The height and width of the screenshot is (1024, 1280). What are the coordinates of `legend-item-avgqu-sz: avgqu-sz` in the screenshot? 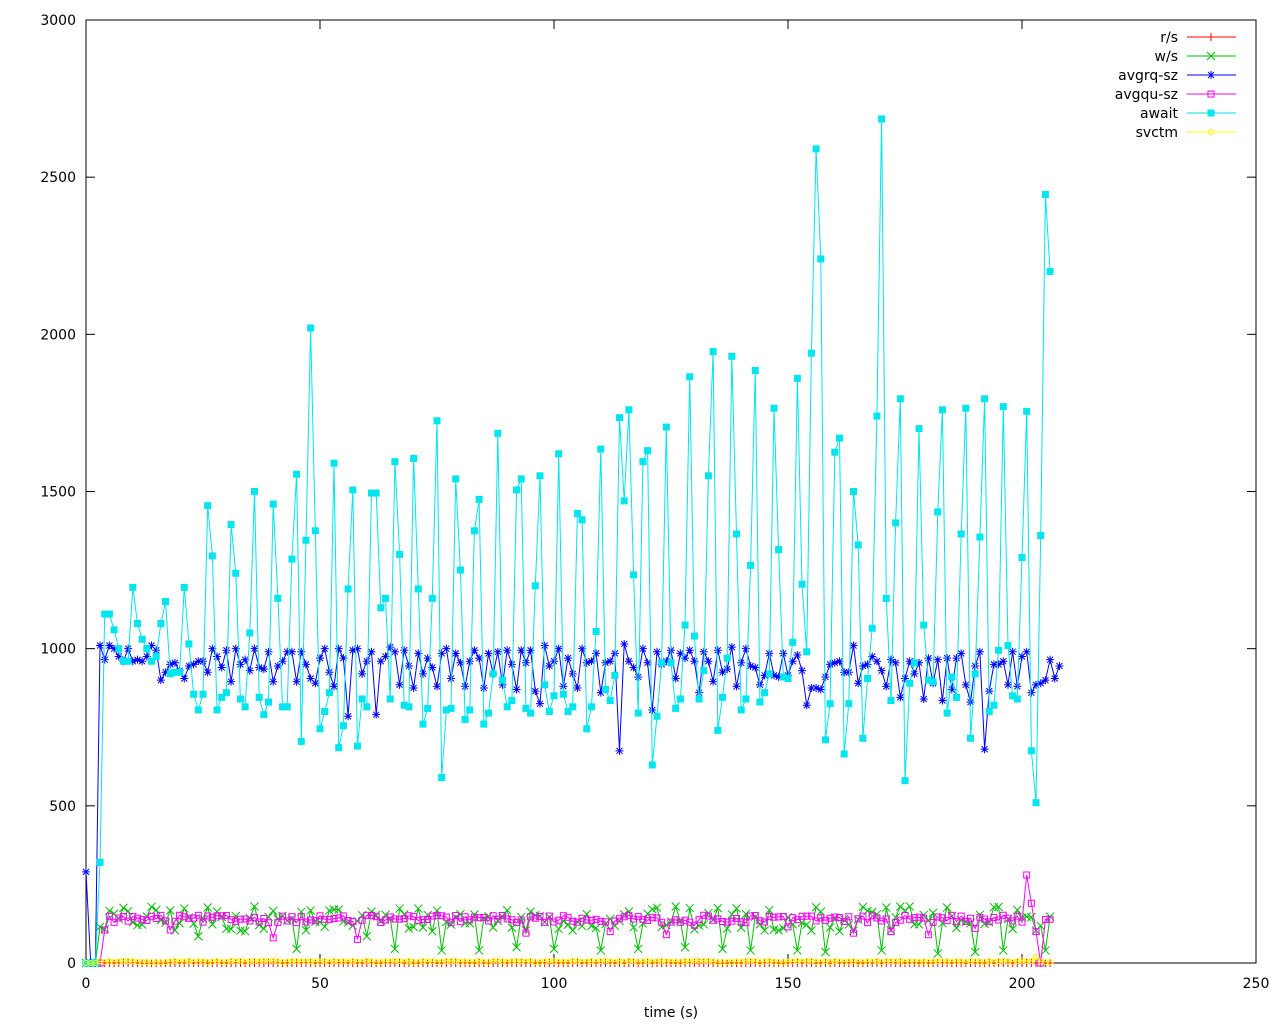 It's located at (1175, 95).